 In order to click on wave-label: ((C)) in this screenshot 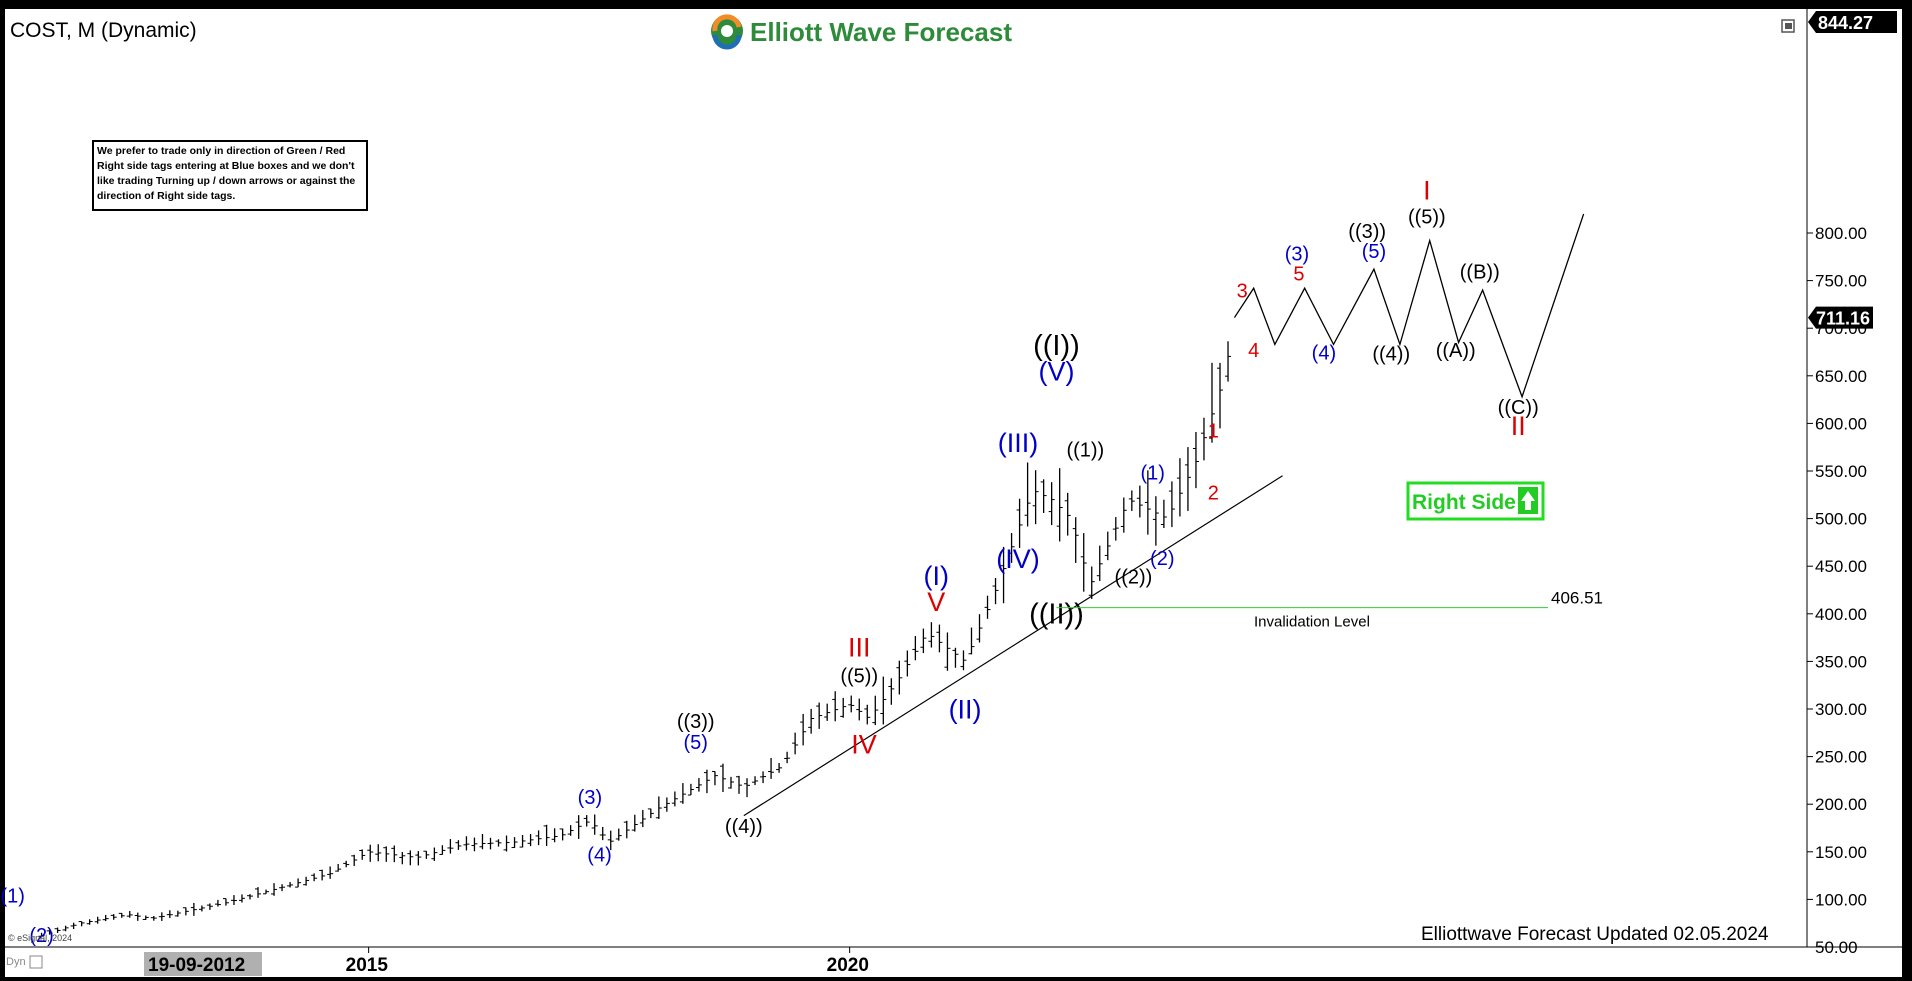, I will do `click(1518, 408)`.